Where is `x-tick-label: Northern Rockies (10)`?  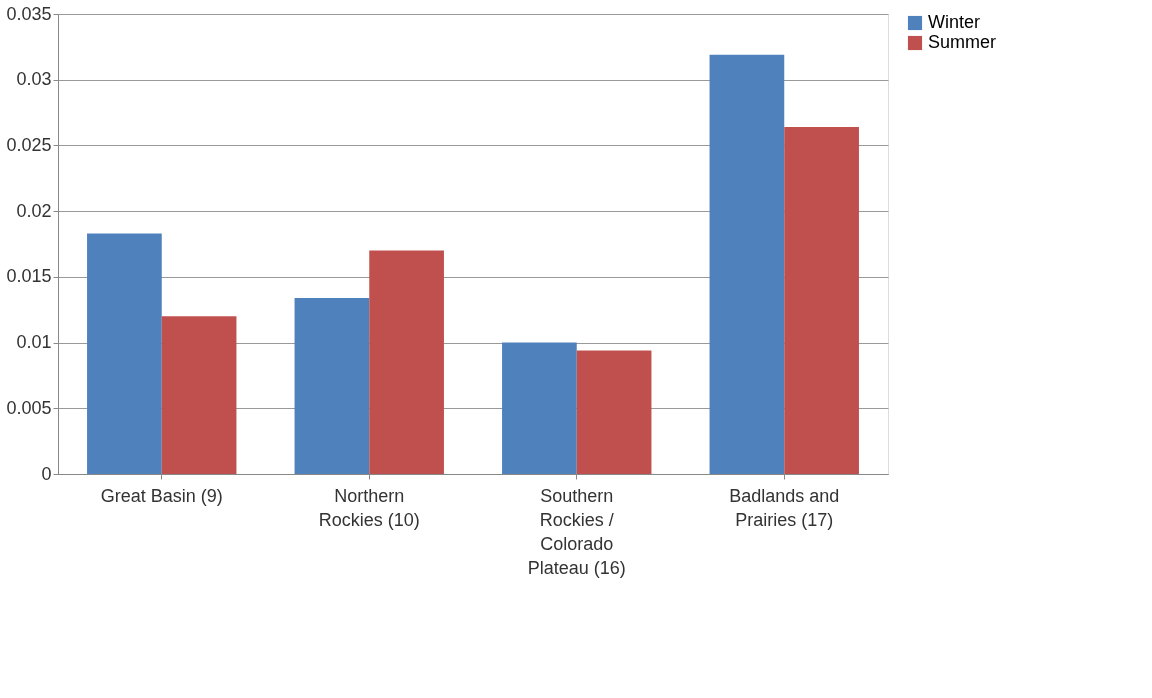 x-tick-label: Northern Rockies (10) is located at coordinates (369, 507).